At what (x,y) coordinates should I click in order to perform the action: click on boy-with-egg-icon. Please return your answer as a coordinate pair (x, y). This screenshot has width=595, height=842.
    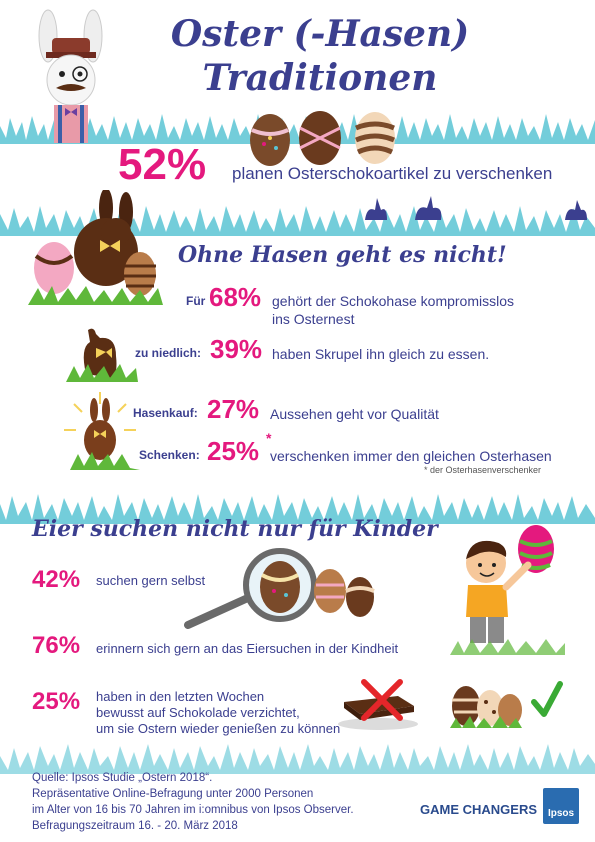
    Looking at the image, I should click on (507, 590).